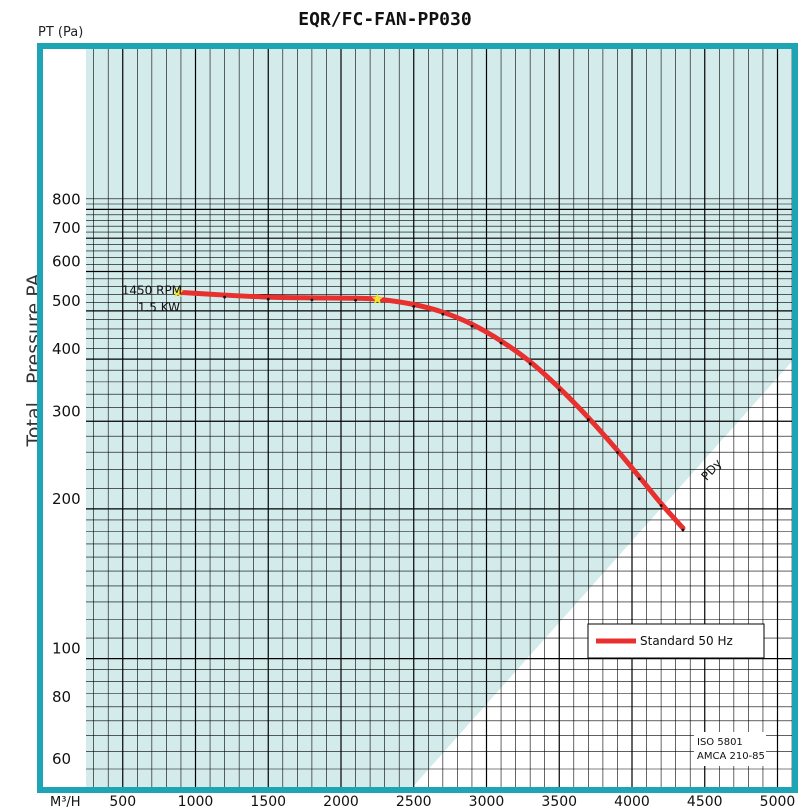  Describe the element at coordinates (61, 759) in the screenshot. I see `y-tick-label: 60` at that location.